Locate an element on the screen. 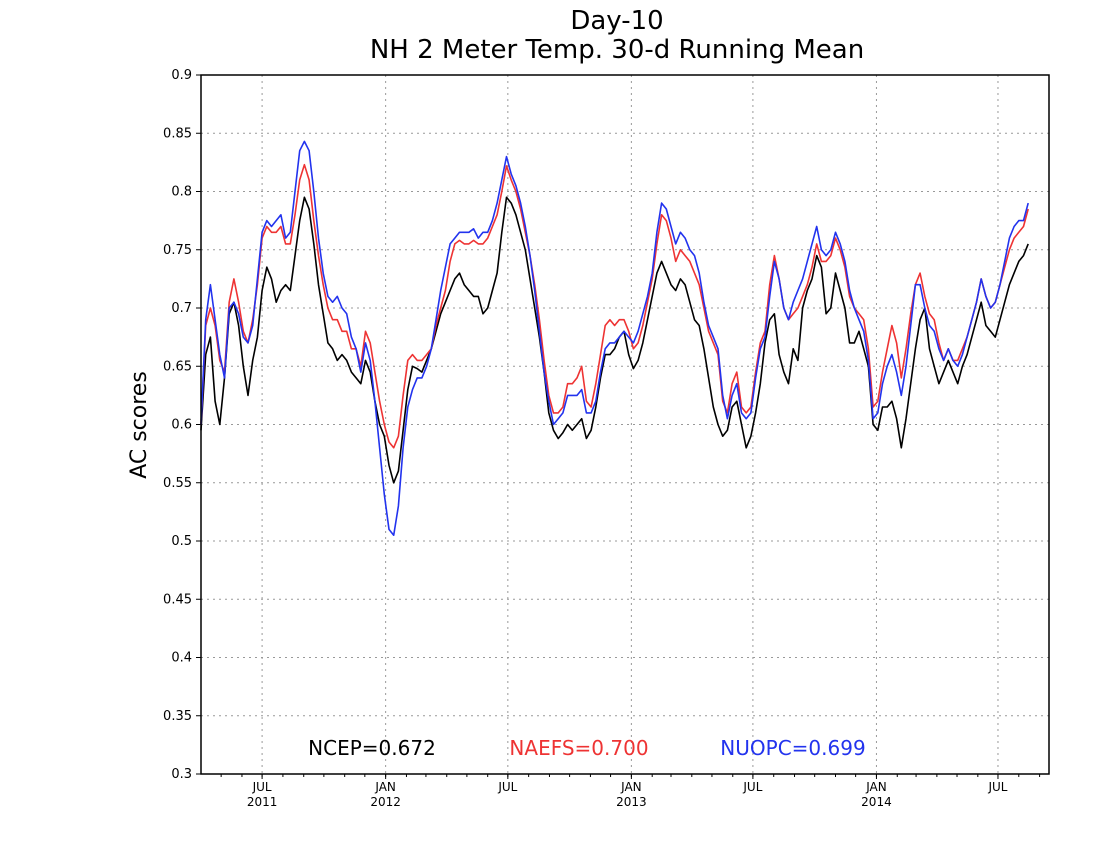  x-tick-year-label: 2013 is located at coordinates (631, 802).